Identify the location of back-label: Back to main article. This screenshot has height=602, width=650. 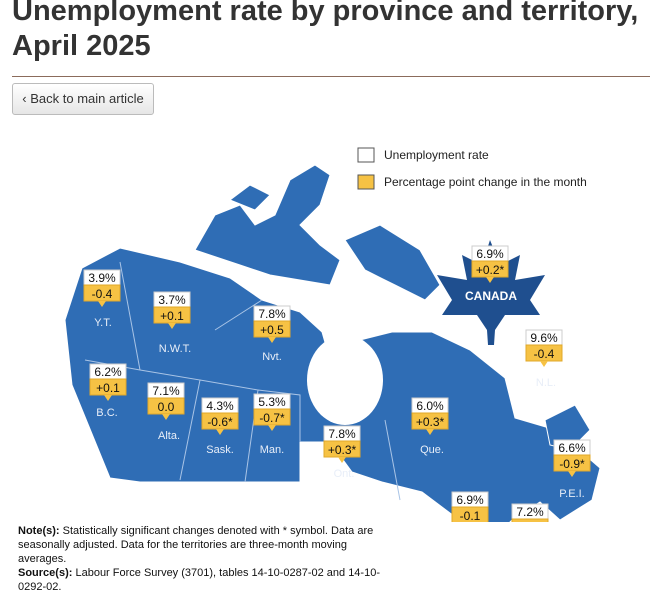
(87, 98).